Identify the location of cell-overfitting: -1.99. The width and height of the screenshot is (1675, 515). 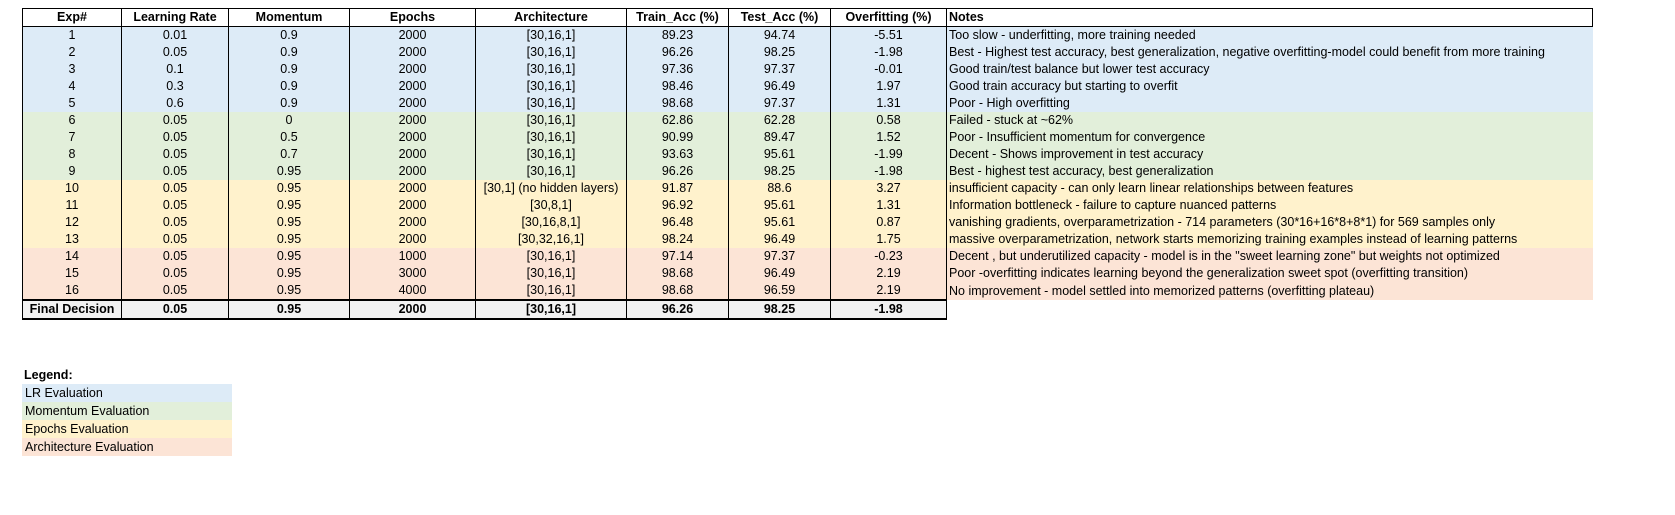
(888, 154).